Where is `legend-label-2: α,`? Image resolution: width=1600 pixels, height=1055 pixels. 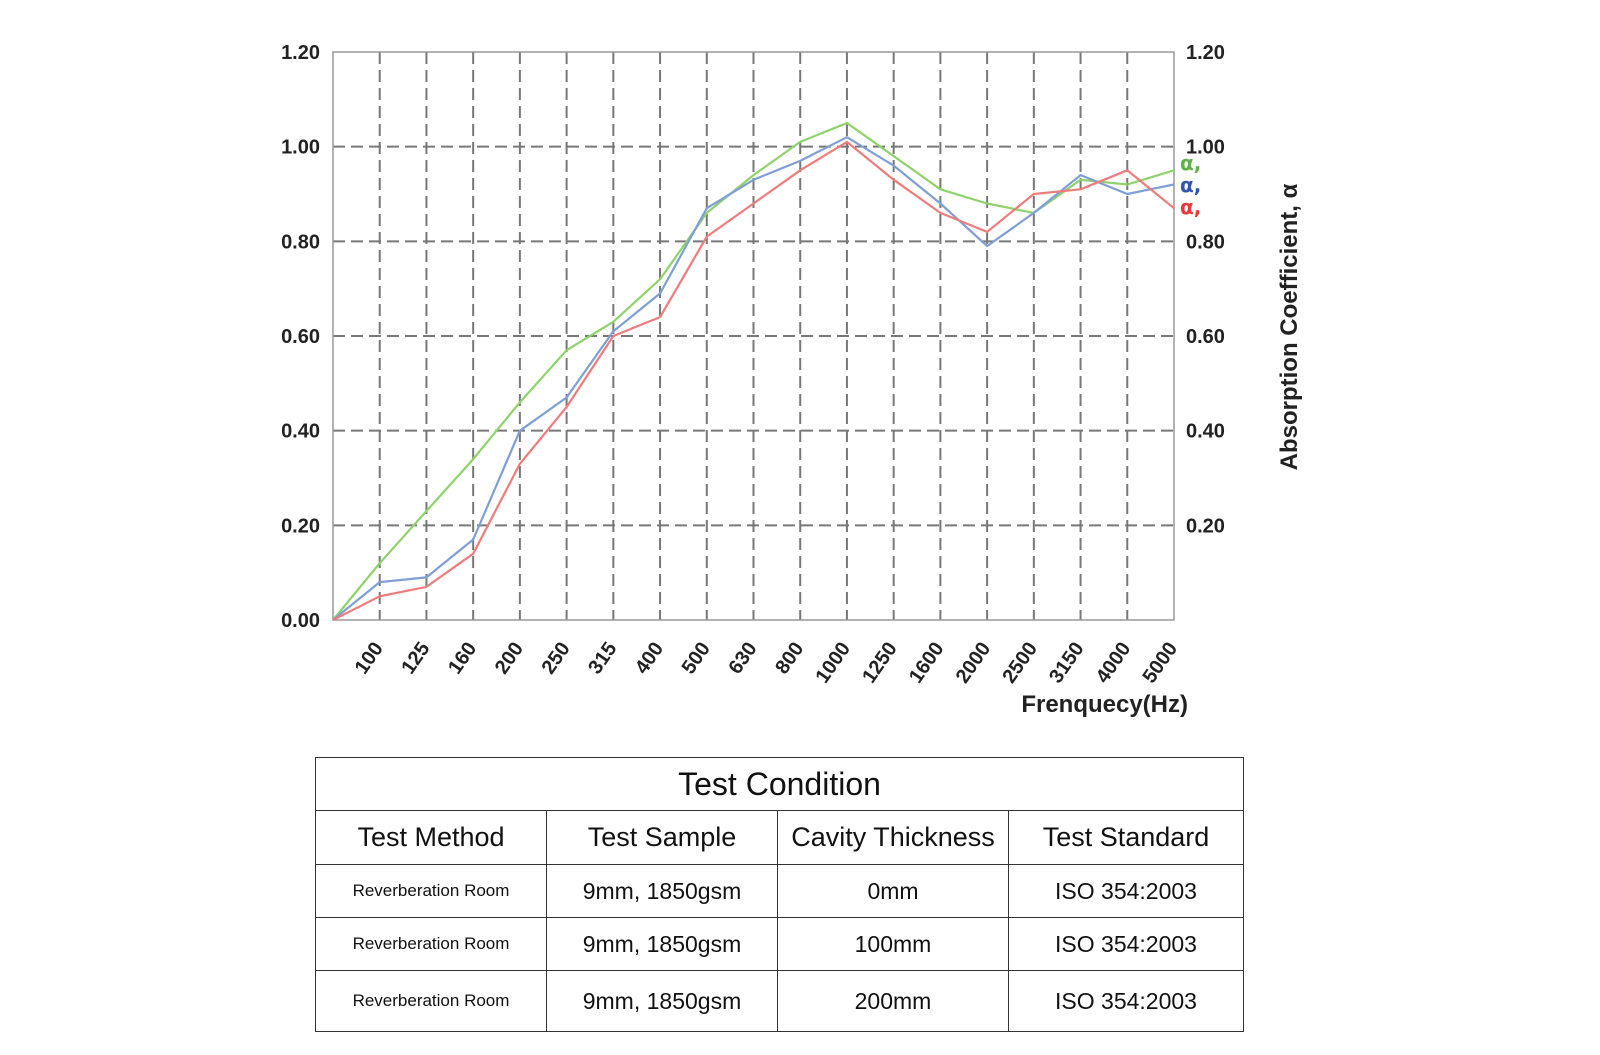 legend-label-2: α, is located at coordinates (1190, 185).